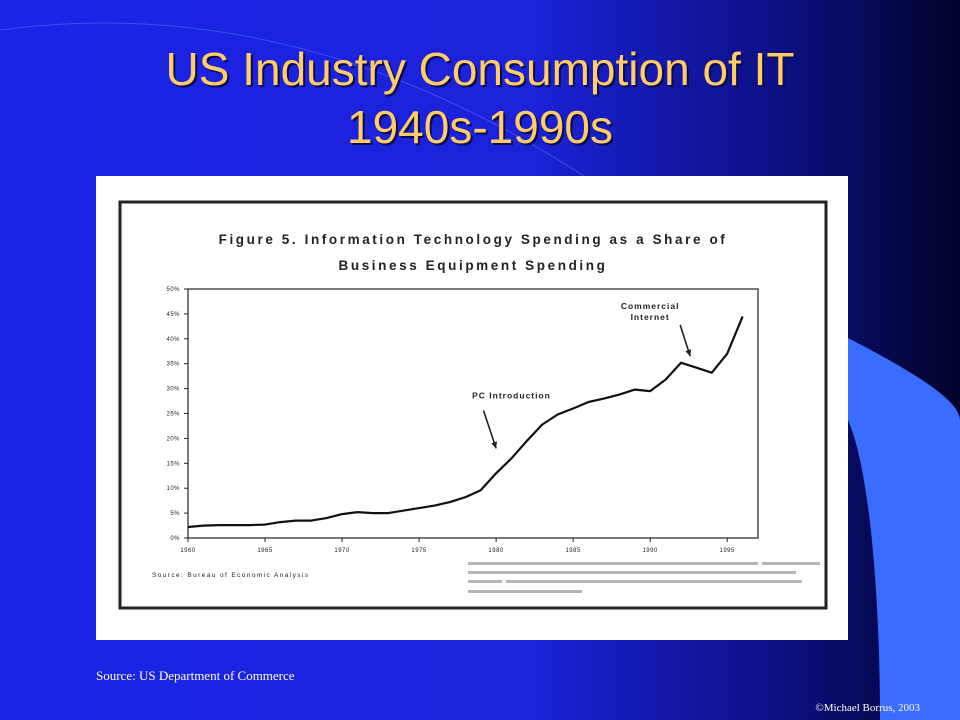 The width and height of the screenshot is (960, 720). What do you see at coordinates (188, 551) in the screenshot?
I see `x-tick-label: 1960` at bounding box center [188, 551].